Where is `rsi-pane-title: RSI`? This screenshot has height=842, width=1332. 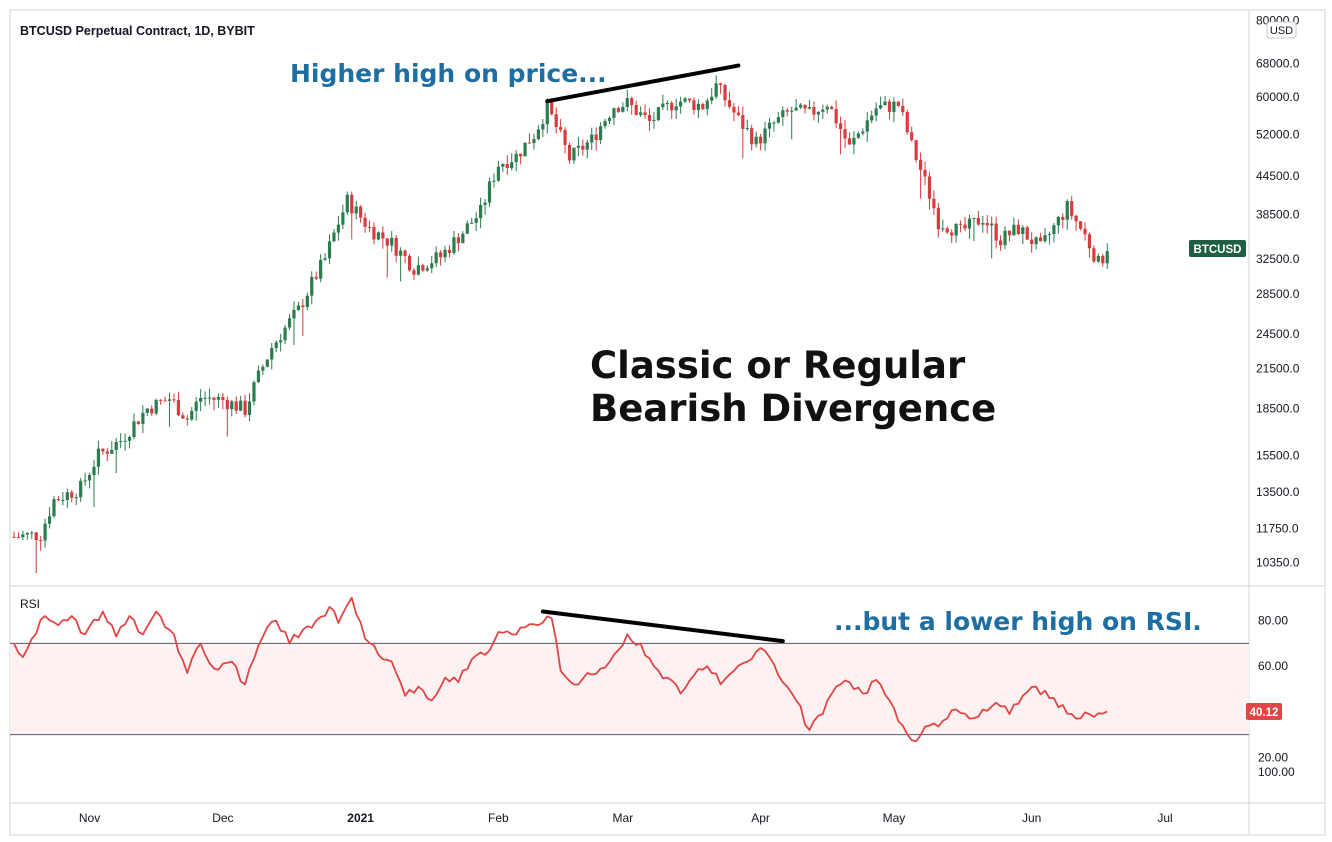
rsi-pane-title: RSI is located at coordinates (30, 604).